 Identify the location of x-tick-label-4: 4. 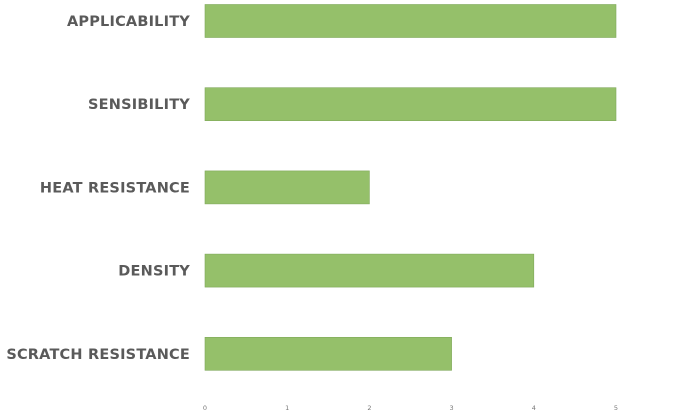
(534, 408).